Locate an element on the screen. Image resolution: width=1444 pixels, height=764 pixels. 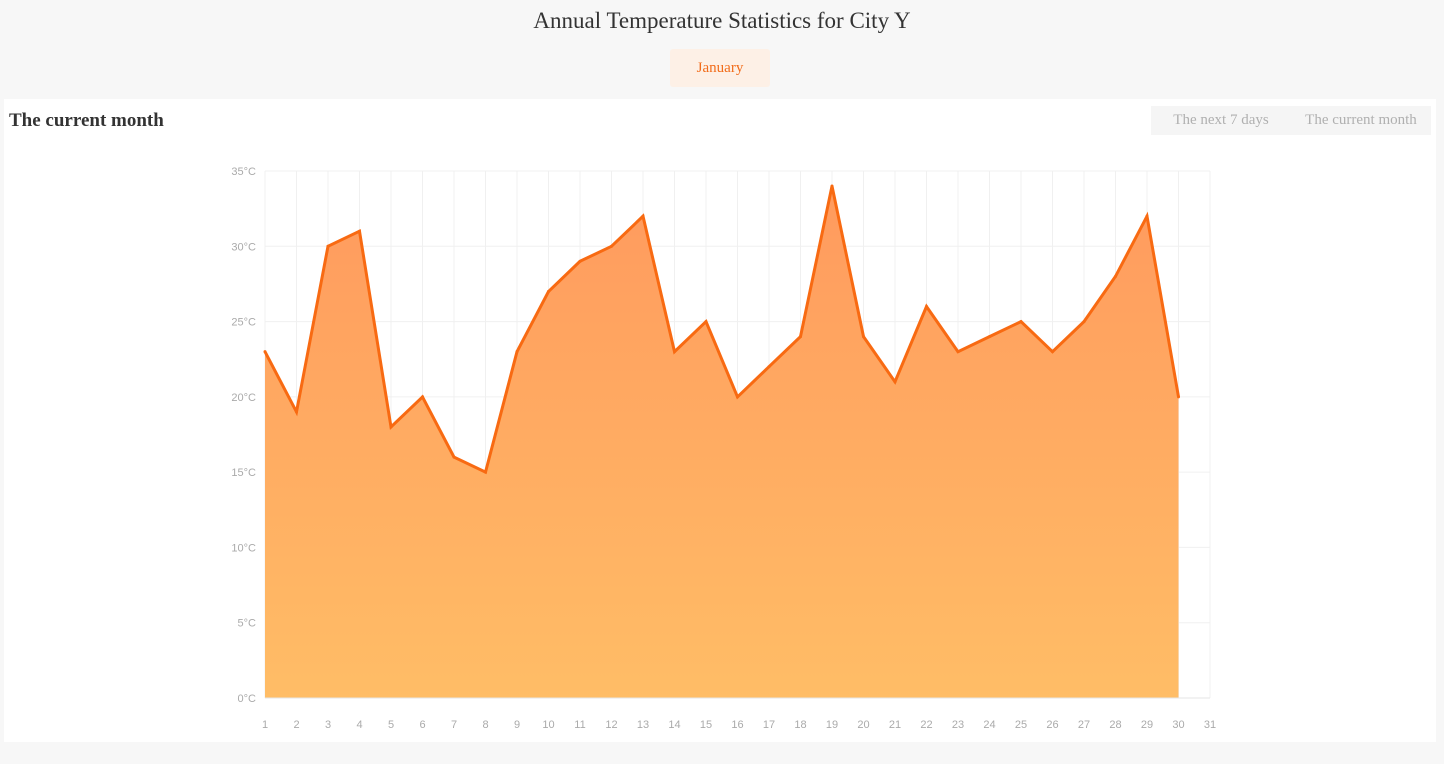
x-tick-label: 7 is located at coordinates (454, 725).